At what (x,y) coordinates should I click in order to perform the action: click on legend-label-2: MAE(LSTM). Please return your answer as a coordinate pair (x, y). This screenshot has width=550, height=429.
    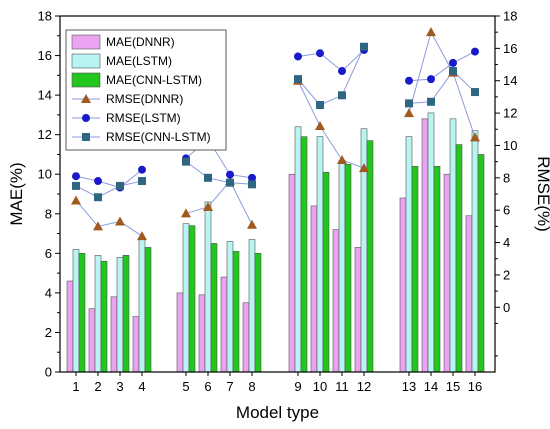
    Looking at the image, I should click on (139, 61).